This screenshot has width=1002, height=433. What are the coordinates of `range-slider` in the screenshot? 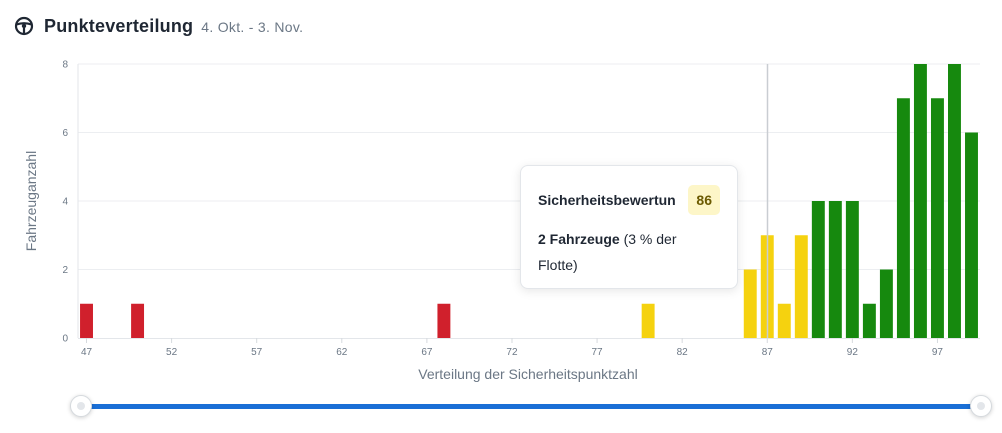 It's located at (531, 407).